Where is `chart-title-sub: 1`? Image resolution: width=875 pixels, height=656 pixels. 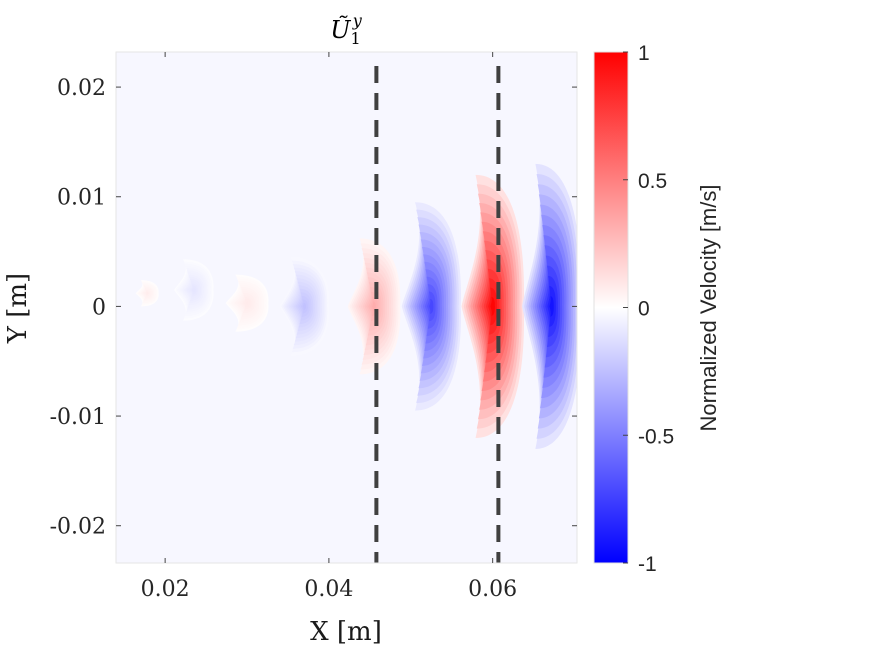
chart-title-sub: 1 is located at coordinates (356, 38).